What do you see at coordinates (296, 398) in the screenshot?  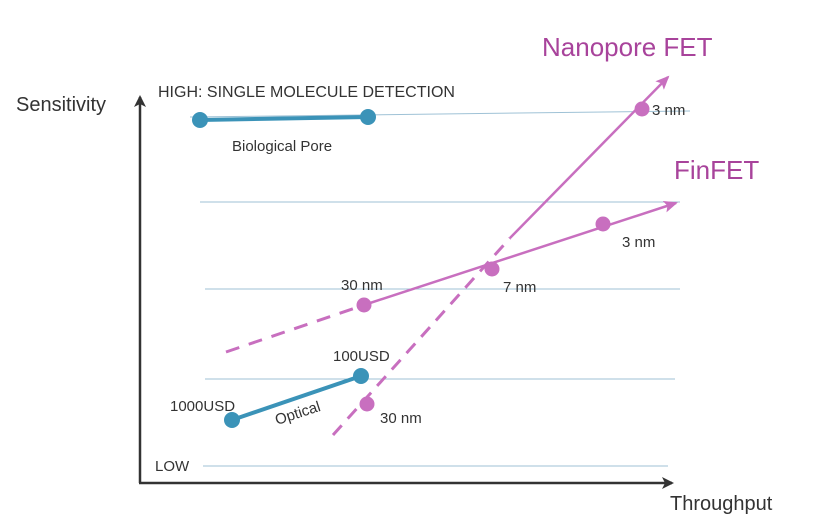 I see `optical-line` at bounding box center [296, 398].